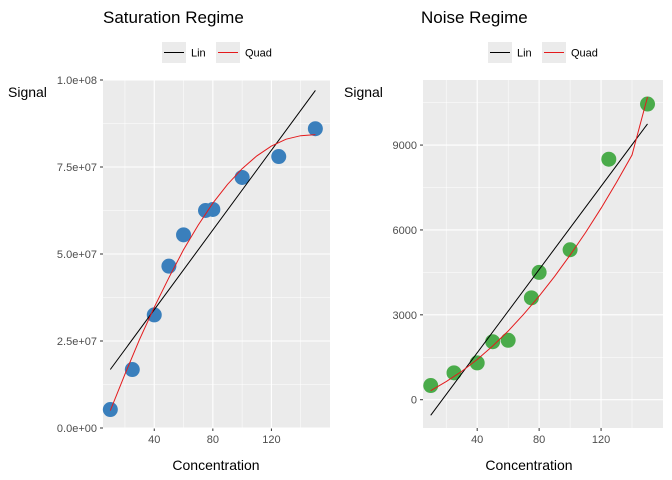 The image size is (672, 480). What do you see at coordinates (414, 401) in the screenshot?
I see `y-tick-label: 0` at bounding box center [414, 401].